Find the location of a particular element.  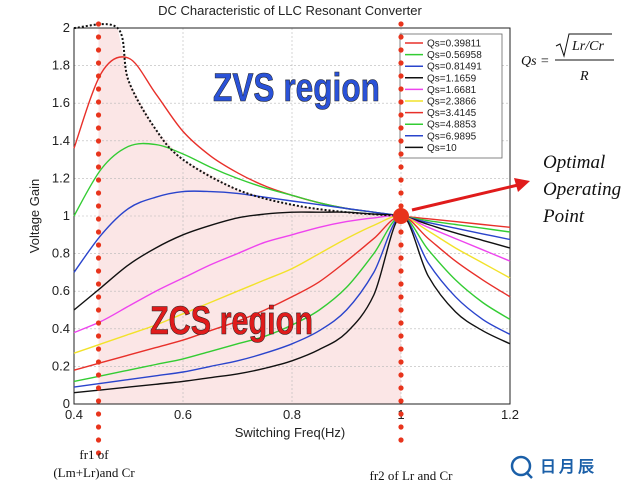

legend-entry: Qs=0.56958 is located at coordinates (454, 55).